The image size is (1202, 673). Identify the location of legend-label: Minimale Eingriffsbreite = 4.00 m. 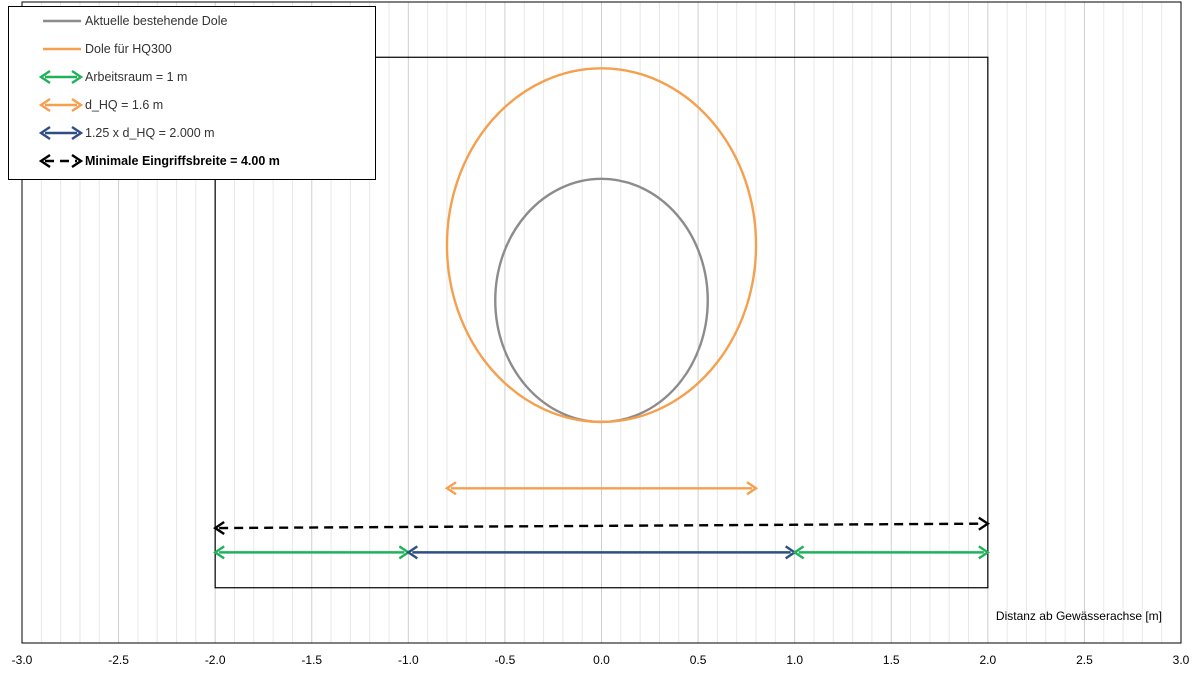
(182, 161).